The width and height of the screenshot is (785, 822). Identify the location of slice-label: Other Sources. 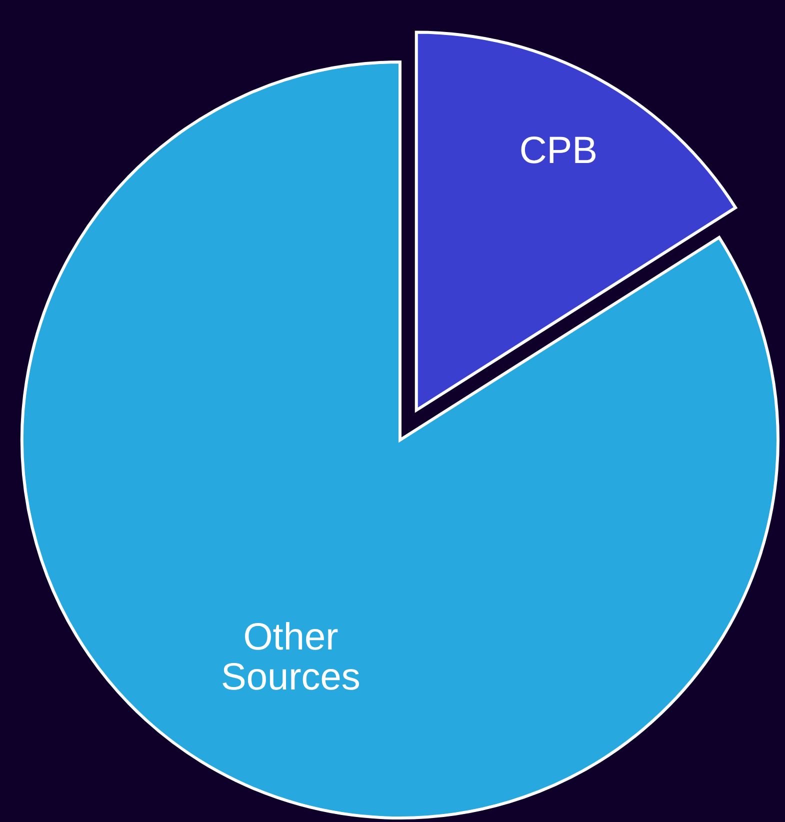
(290, 657).